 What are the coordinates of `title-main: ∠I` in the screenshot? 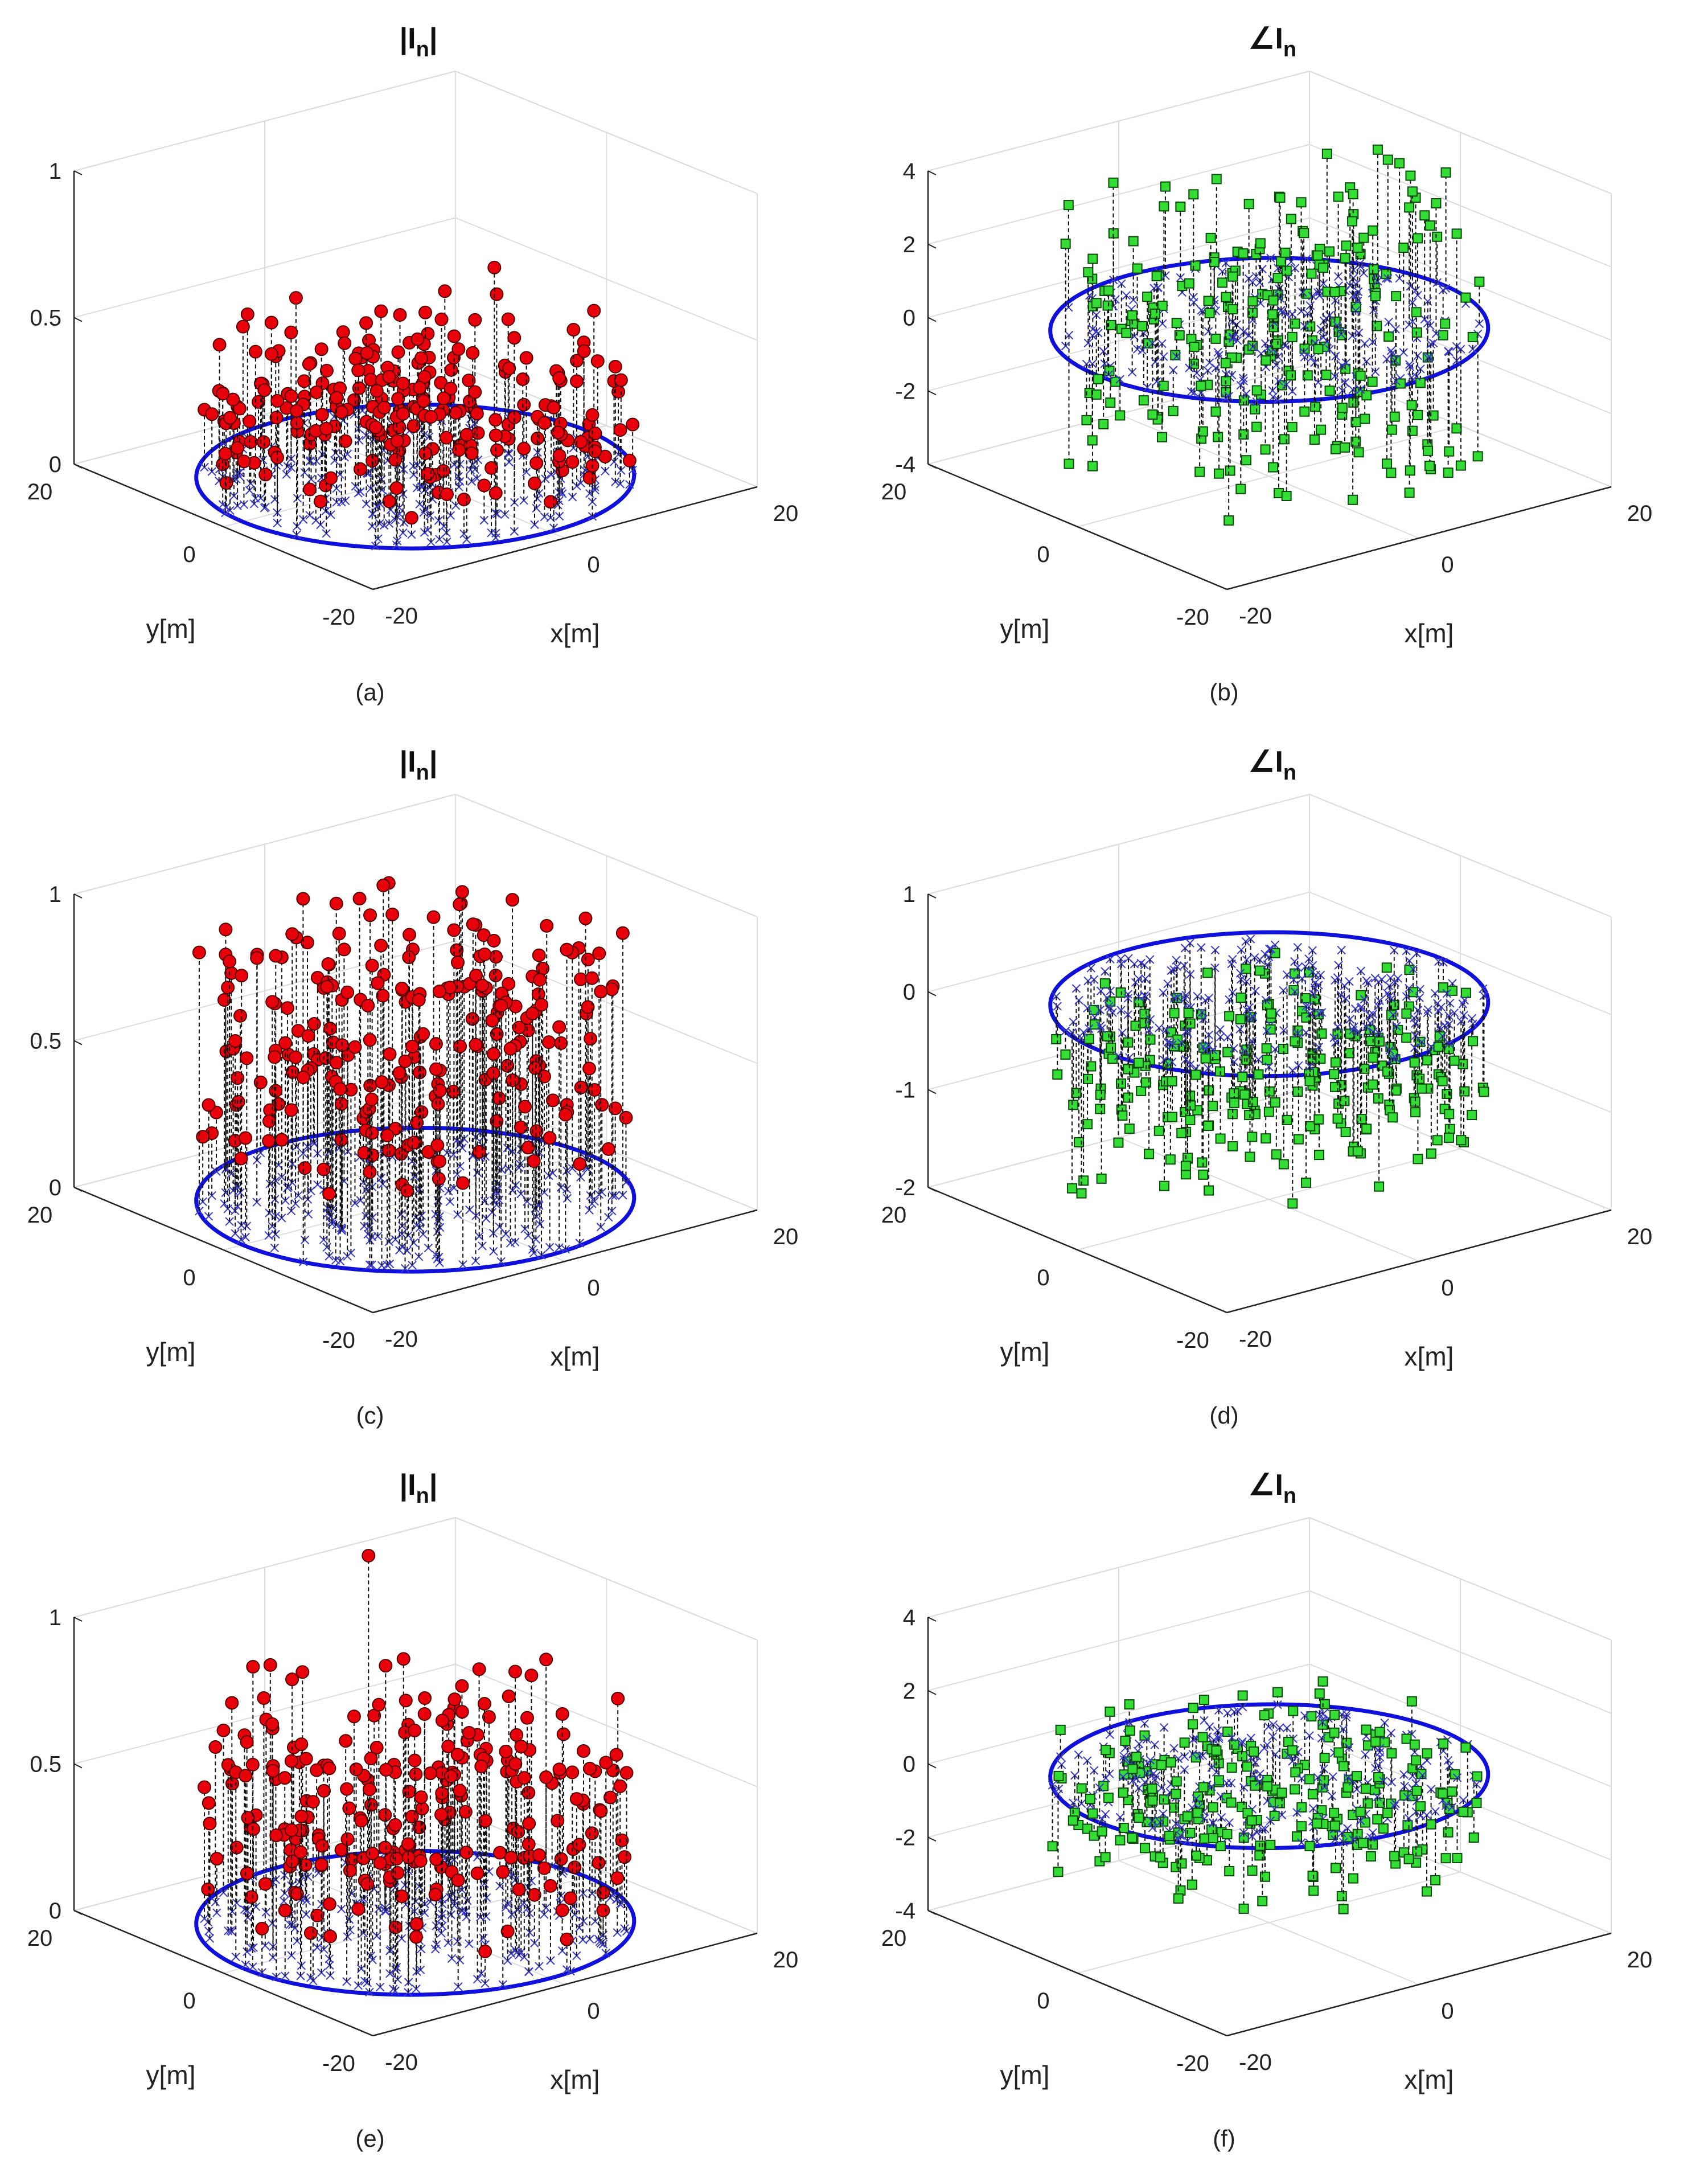 It's located at (1266, 761).